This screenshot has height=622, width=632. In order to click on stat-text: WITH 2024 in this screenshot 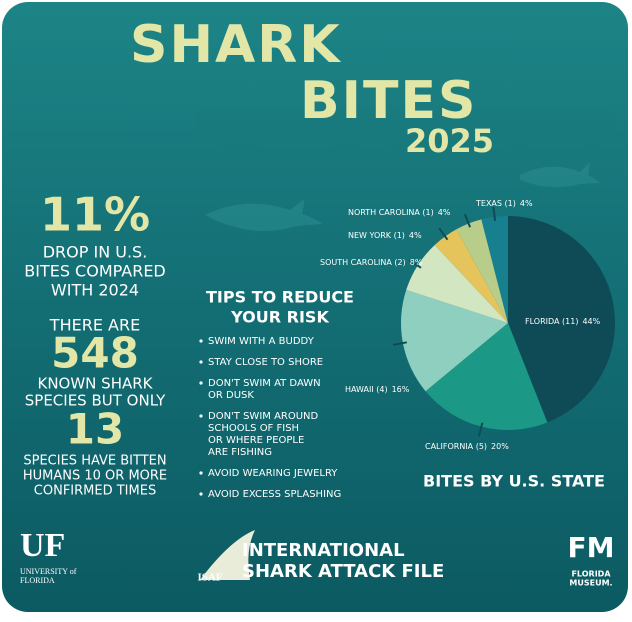, I will do `click(95, 290)`.